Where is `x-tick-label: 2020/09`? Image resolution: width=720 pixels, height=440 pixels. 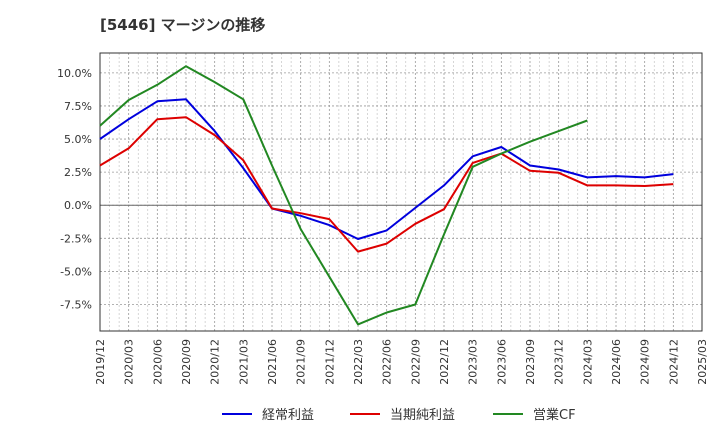 x-tick-label: 2020/09 is located at coordinates (186, 362).